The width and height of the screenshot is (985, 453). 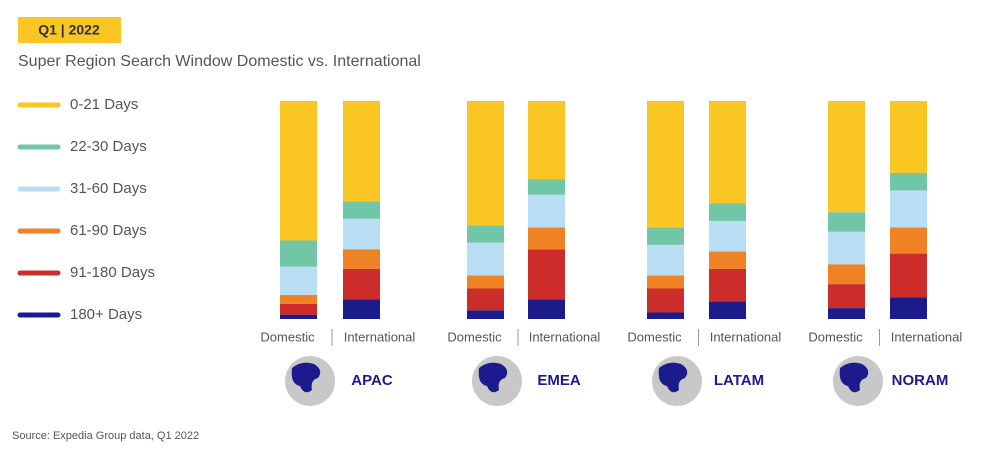 I want to click on badge-bg, so click(x=69, y=30).